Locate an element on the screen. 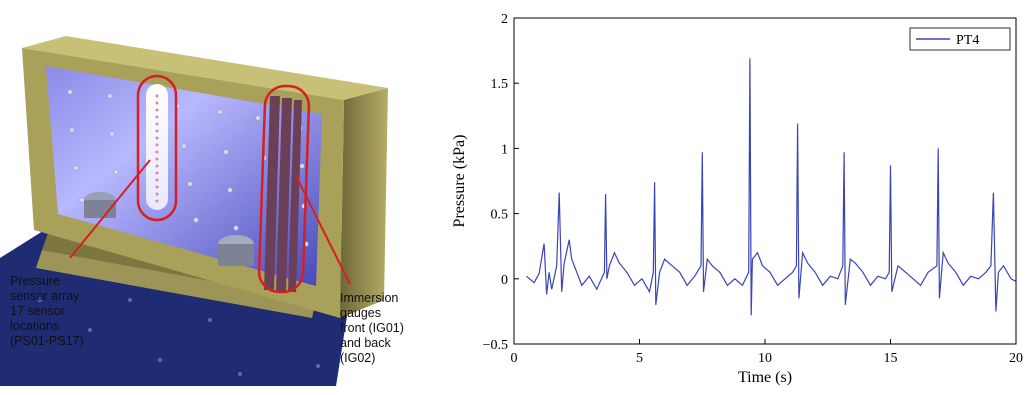 The width and height of the screenshot is (1028, 395). y-tick-label: 1 is located at coordinates (504, 149).